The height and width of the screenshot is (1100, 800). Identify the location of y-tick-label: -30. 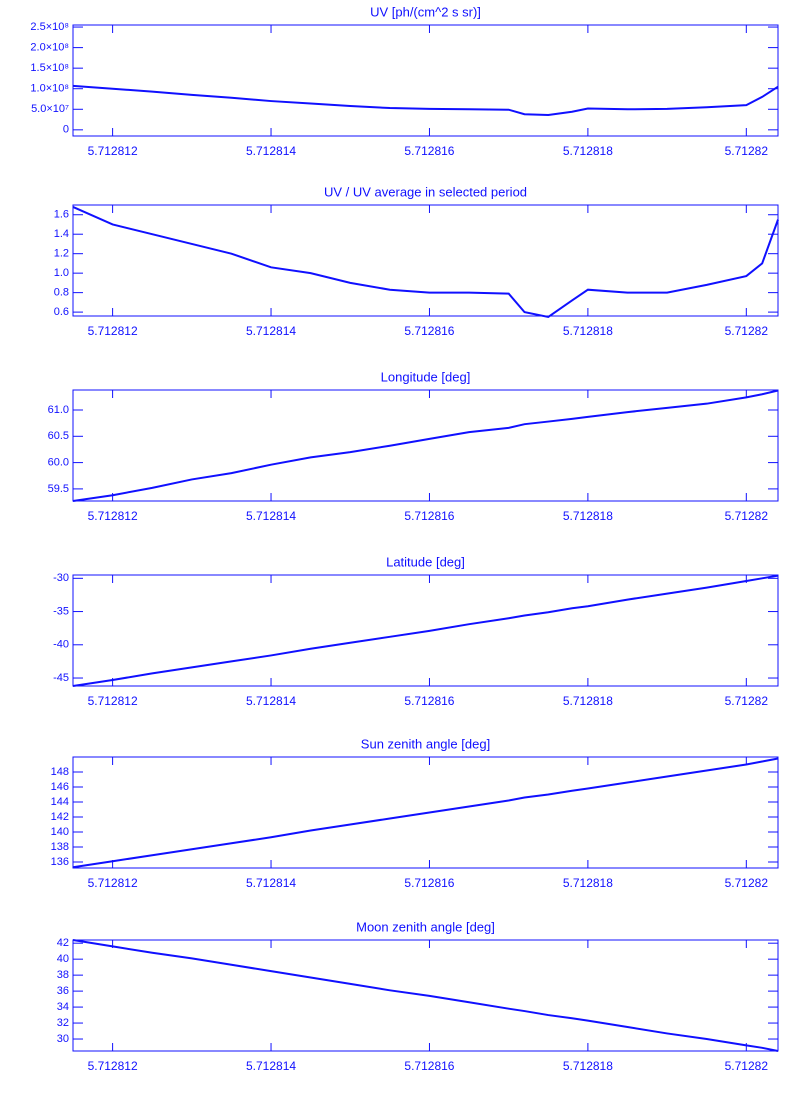
(61, 578).